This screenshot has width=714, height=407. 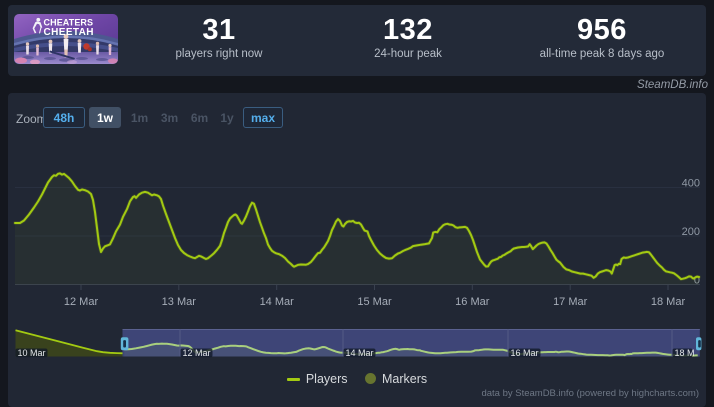 I want to click on svg-text: 13 Mar, so click(x=179, y=302).